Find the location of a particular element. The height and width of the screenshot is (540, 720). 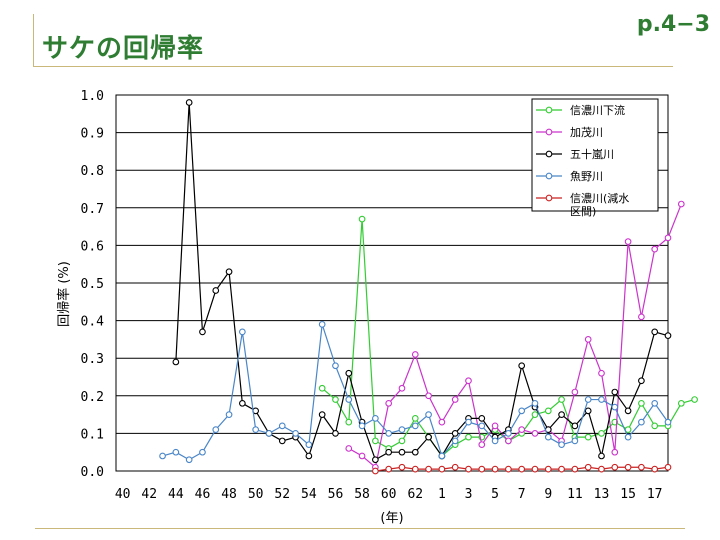

x-tick-label: 13 is located at coordinates (602, 494).